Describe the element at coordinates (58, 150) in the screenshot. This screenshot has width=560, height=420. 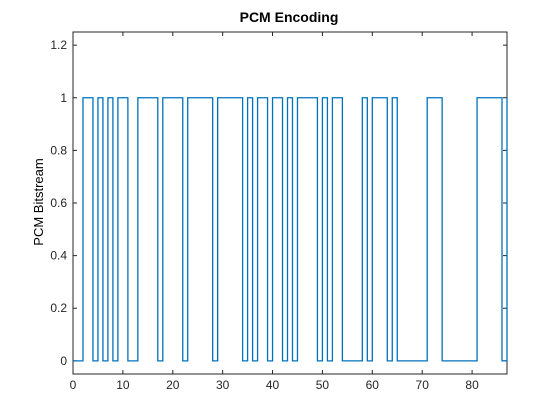
I see `y-tick-label: 0.8` at that location.